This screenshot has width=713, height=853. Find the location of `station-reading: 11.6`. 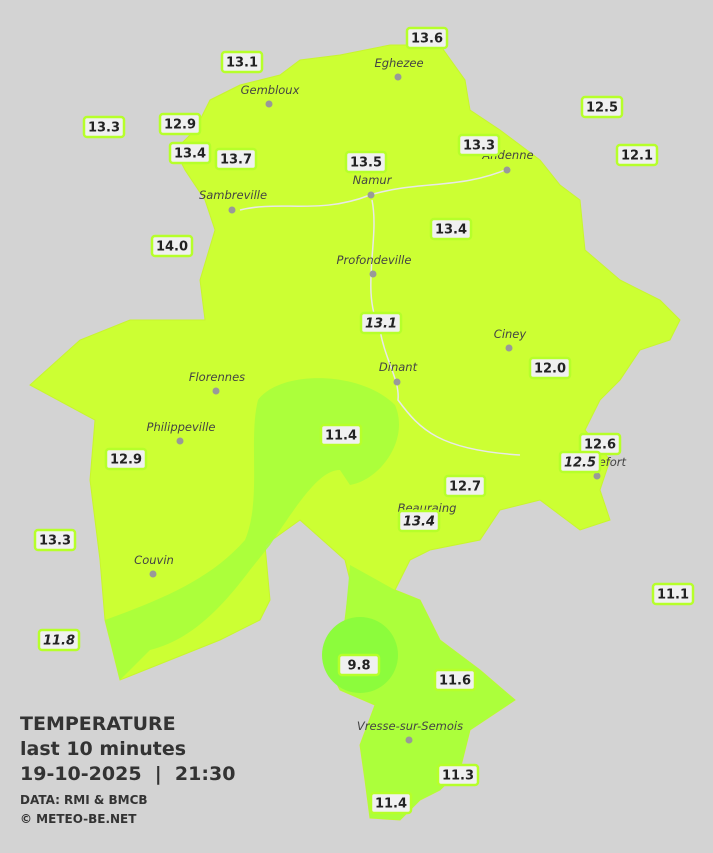

station-reading: 11.6 is located at coordinates (455, 681).